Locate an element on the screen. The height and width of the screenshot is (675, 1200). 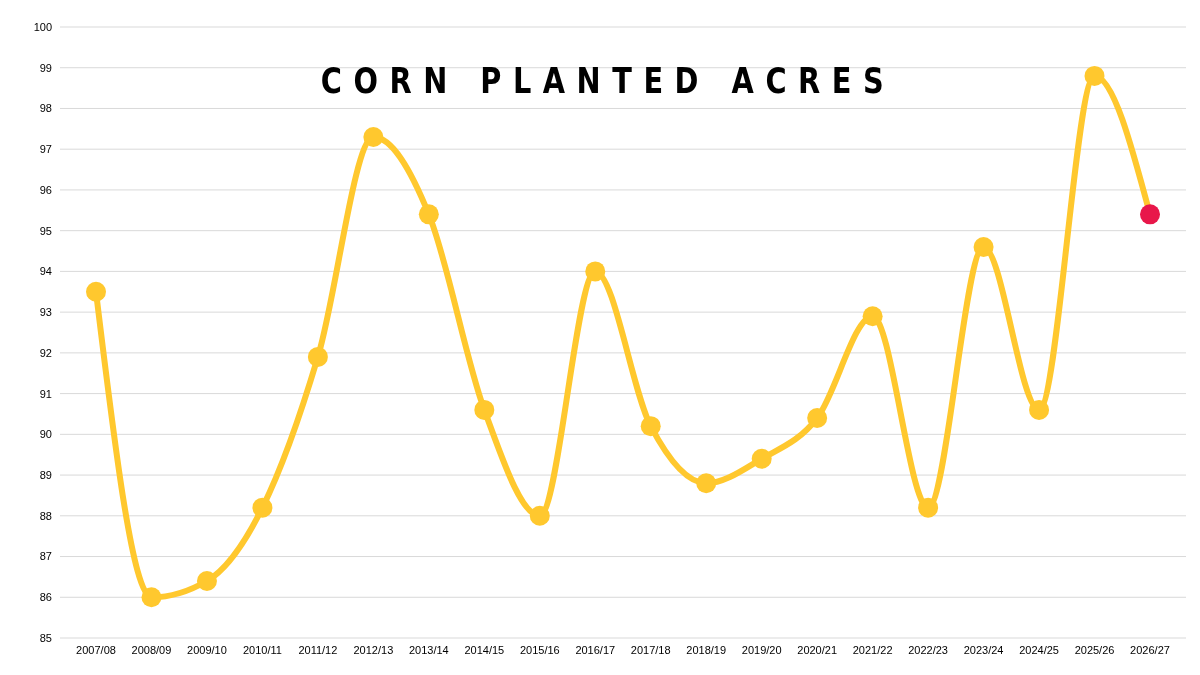
y-tick-label: 87 is located at coordinates (45, 556).